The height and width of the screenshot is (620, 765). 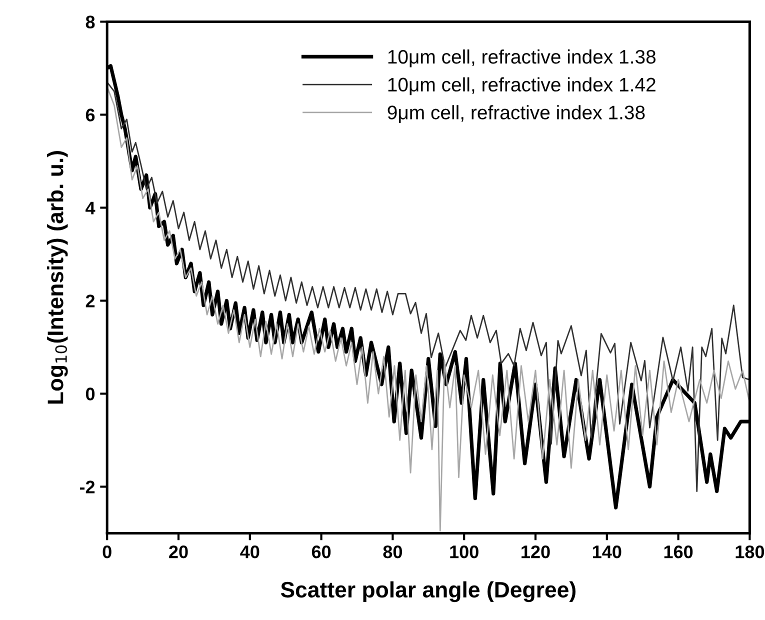 What do you see at coordinates (90, 115) in the screenshot?
I see `y-tick-label: 6` at bounding box center [90, 115].